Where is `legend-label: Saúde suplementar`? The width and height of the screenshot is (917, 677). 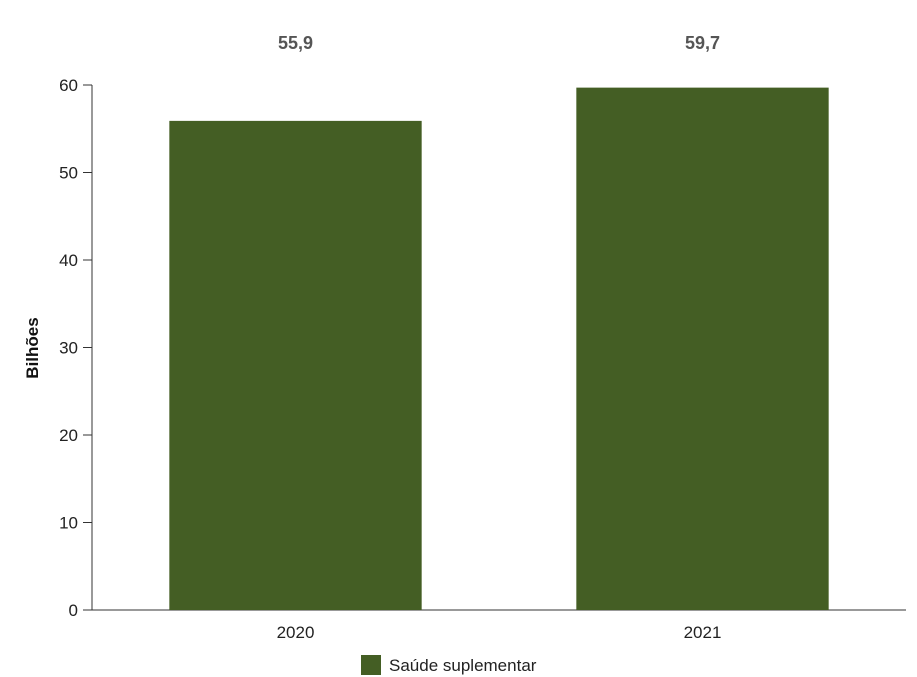 legend-label: Saúde suplementar is located at coordinates (463, 665).